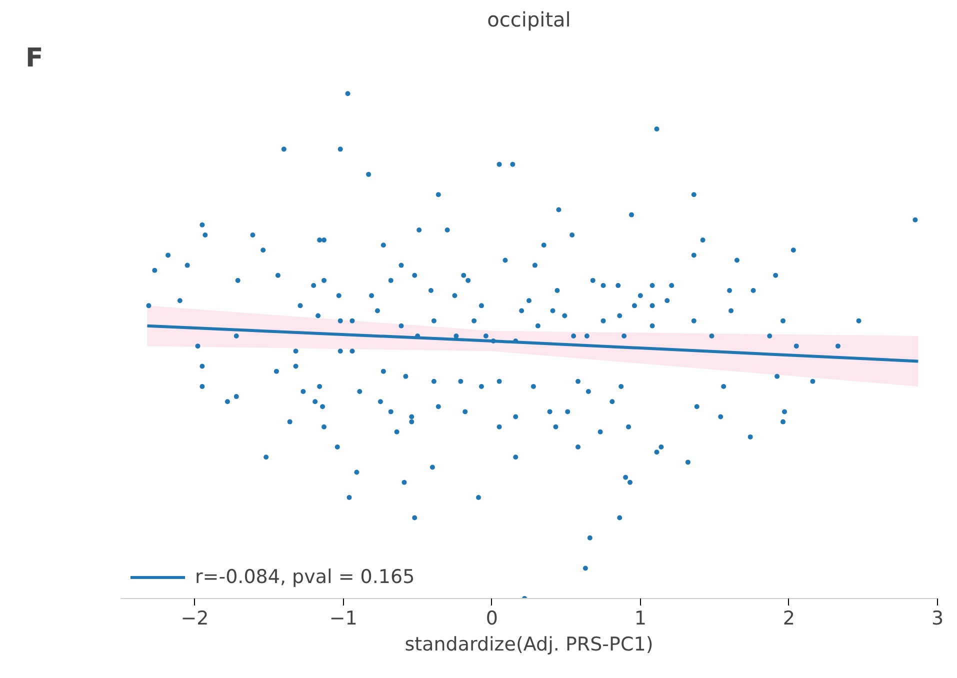  I want to click on x-tick-label: 0, so click(492, 619).